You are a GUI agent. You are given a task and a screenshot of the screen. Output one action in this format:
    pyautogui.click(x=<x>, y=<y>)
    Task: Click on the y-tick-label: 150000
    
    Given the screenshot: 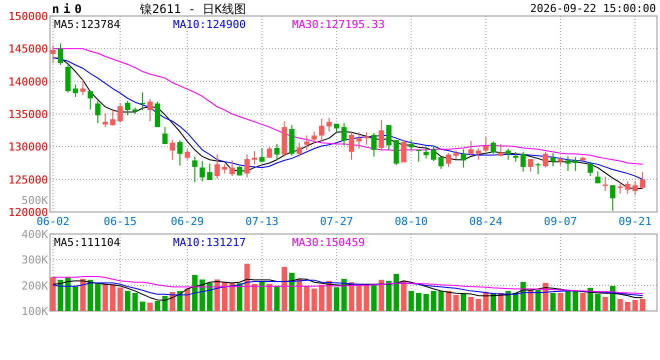 What is the action you would take?
    pyautogui.click(x=28, y=16)
    